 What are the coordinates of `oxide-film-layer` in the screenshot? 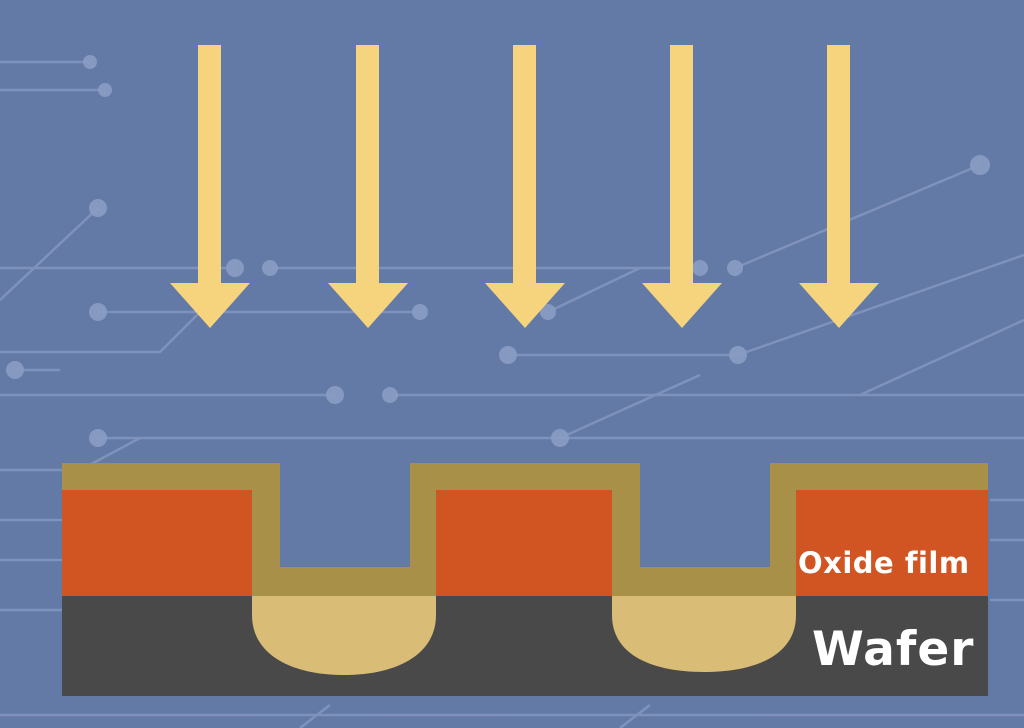 It's located at (525, 543).